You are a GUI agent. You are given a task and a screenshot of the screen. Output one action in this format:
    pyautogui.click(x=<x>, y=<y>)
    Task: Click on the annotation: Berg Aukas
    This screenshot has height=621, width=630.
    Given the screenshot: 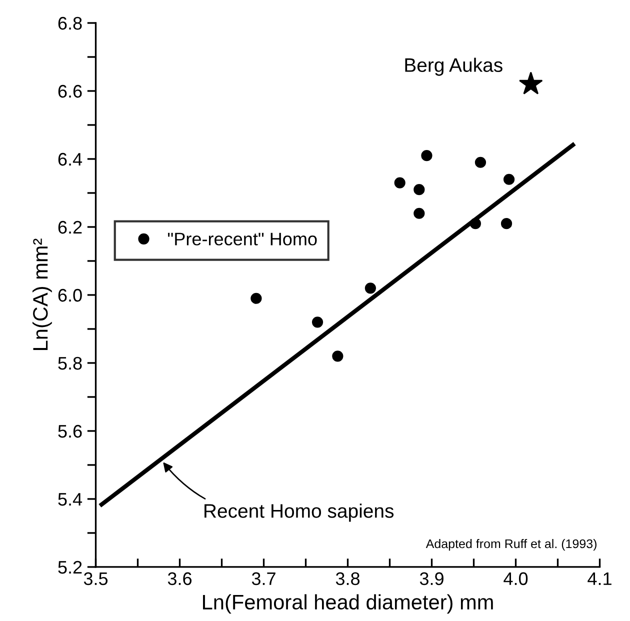 What is the action you would take?
    pyautogui.click(x=453, y=67)
    